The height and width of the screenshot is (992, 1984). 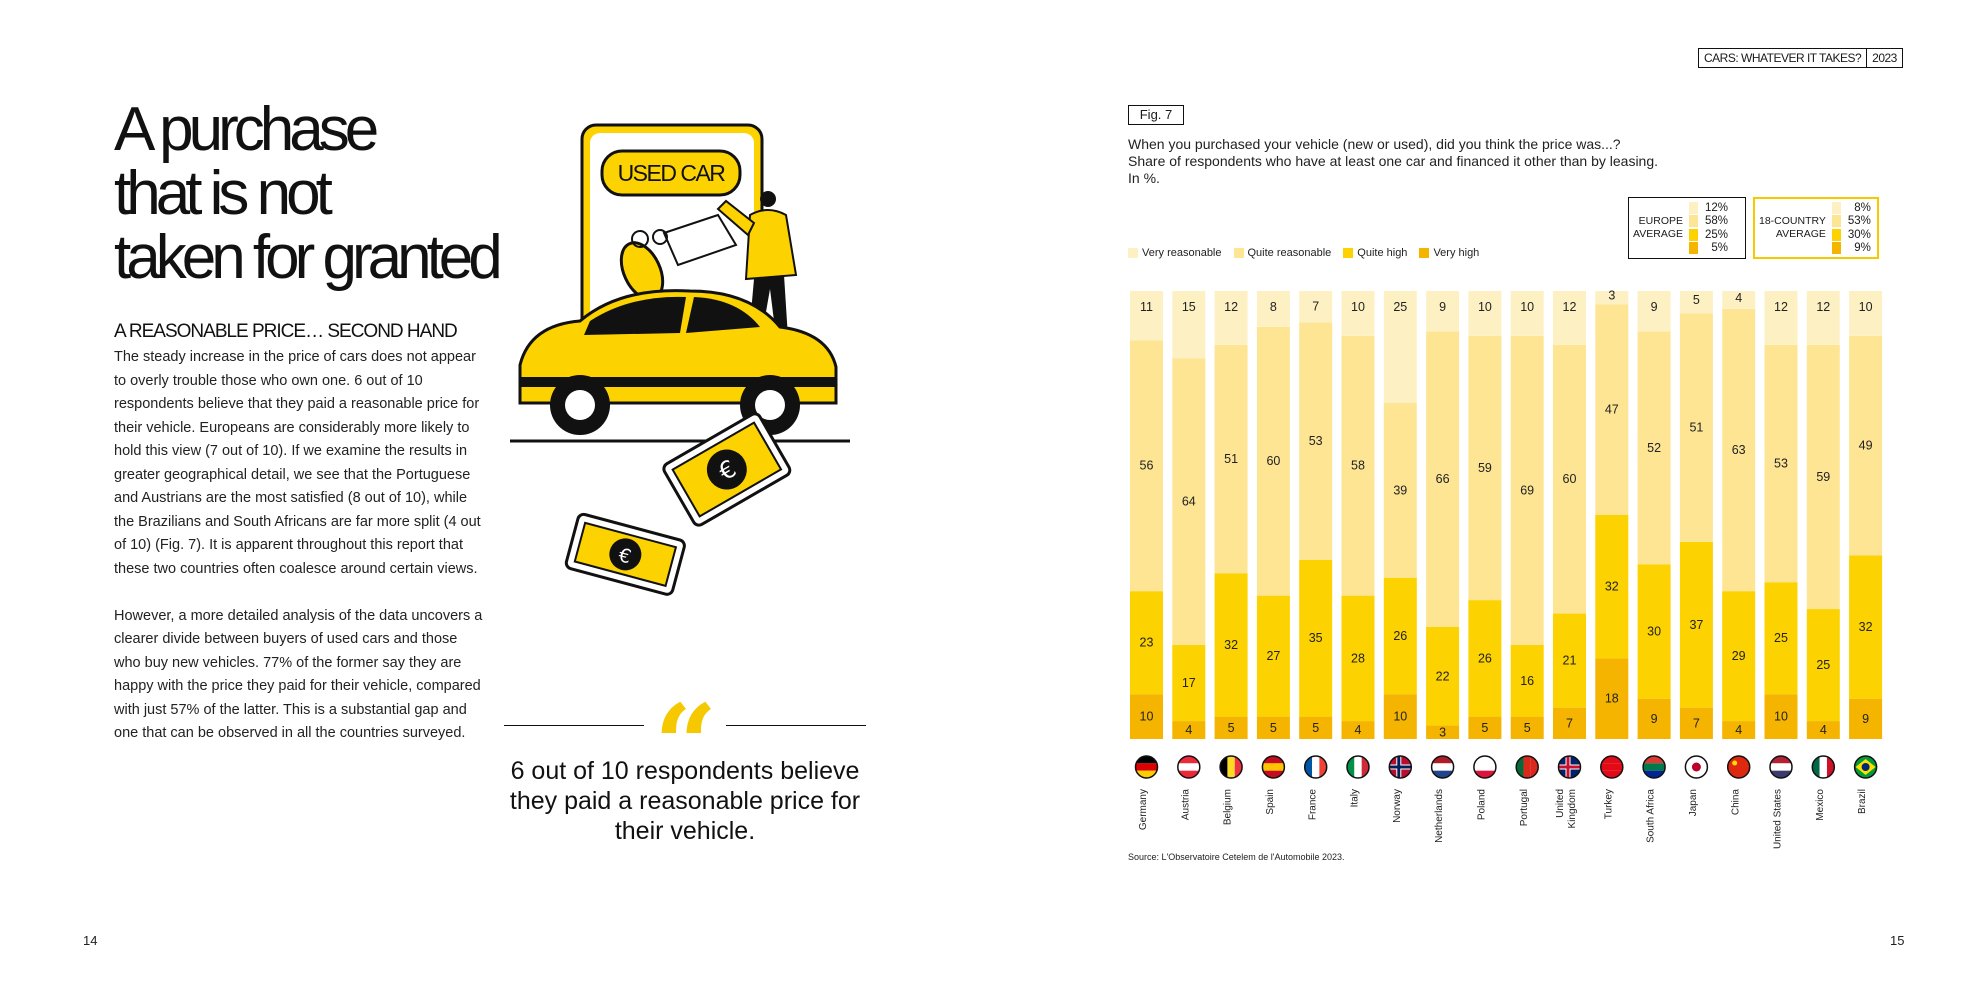 I want to click on data-label: 66, so click(x=1443, y=479).